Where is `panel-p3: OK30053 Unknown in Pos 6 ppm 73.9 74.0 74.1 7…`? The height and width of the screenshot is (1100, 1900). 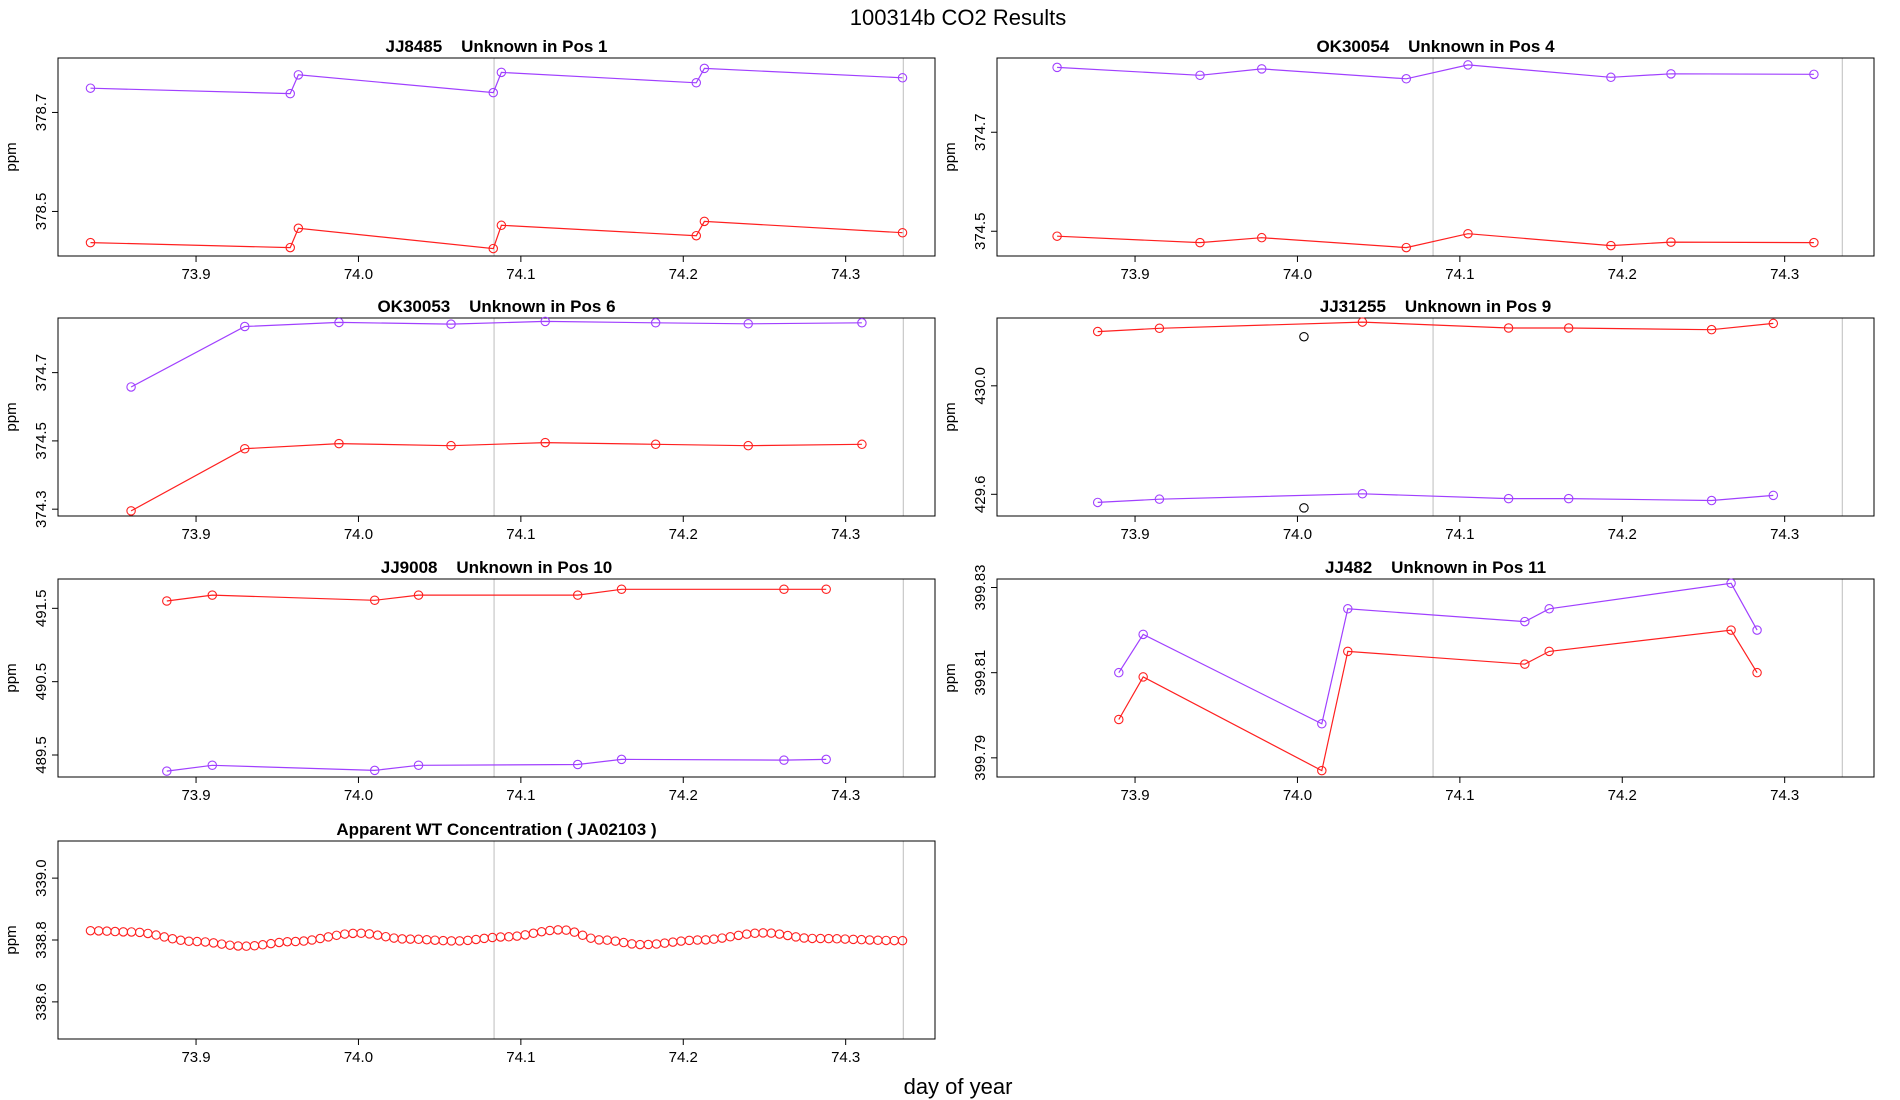
panel-p3: OK30053 Unknown in Pos 6 ppm 73.9 74.0 74.1 7… is located at coordinates (469, 420).